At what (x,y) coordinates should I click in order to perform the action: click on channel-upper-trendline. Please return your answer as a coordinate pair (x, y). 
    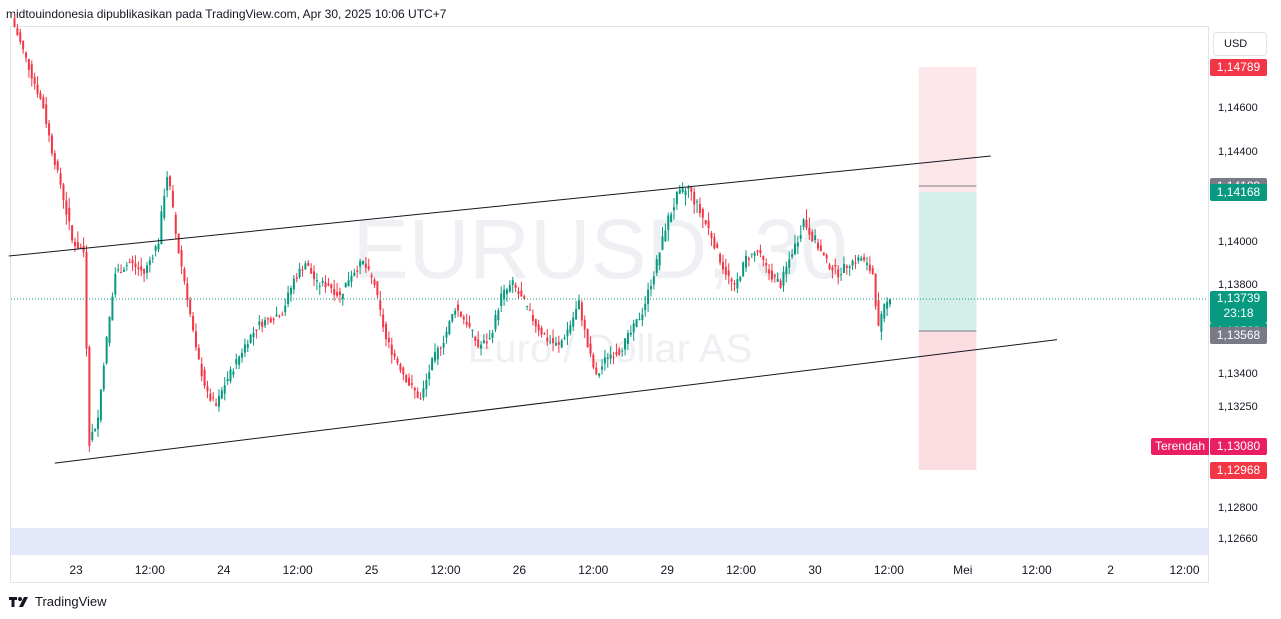
    Looking at the image, I should click on (499, 206).